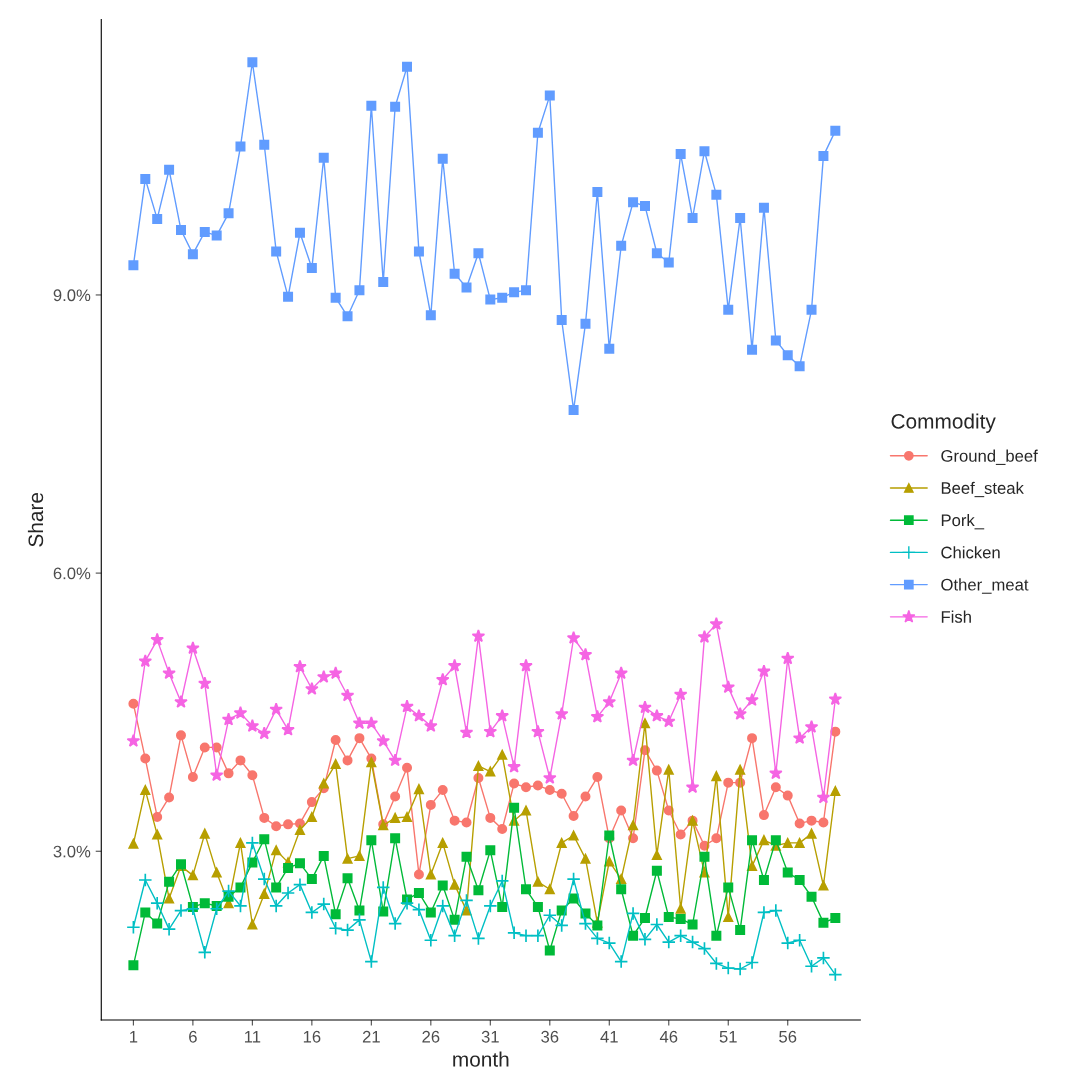  I want to click on y-axis-title: Share, so click(35, 519).